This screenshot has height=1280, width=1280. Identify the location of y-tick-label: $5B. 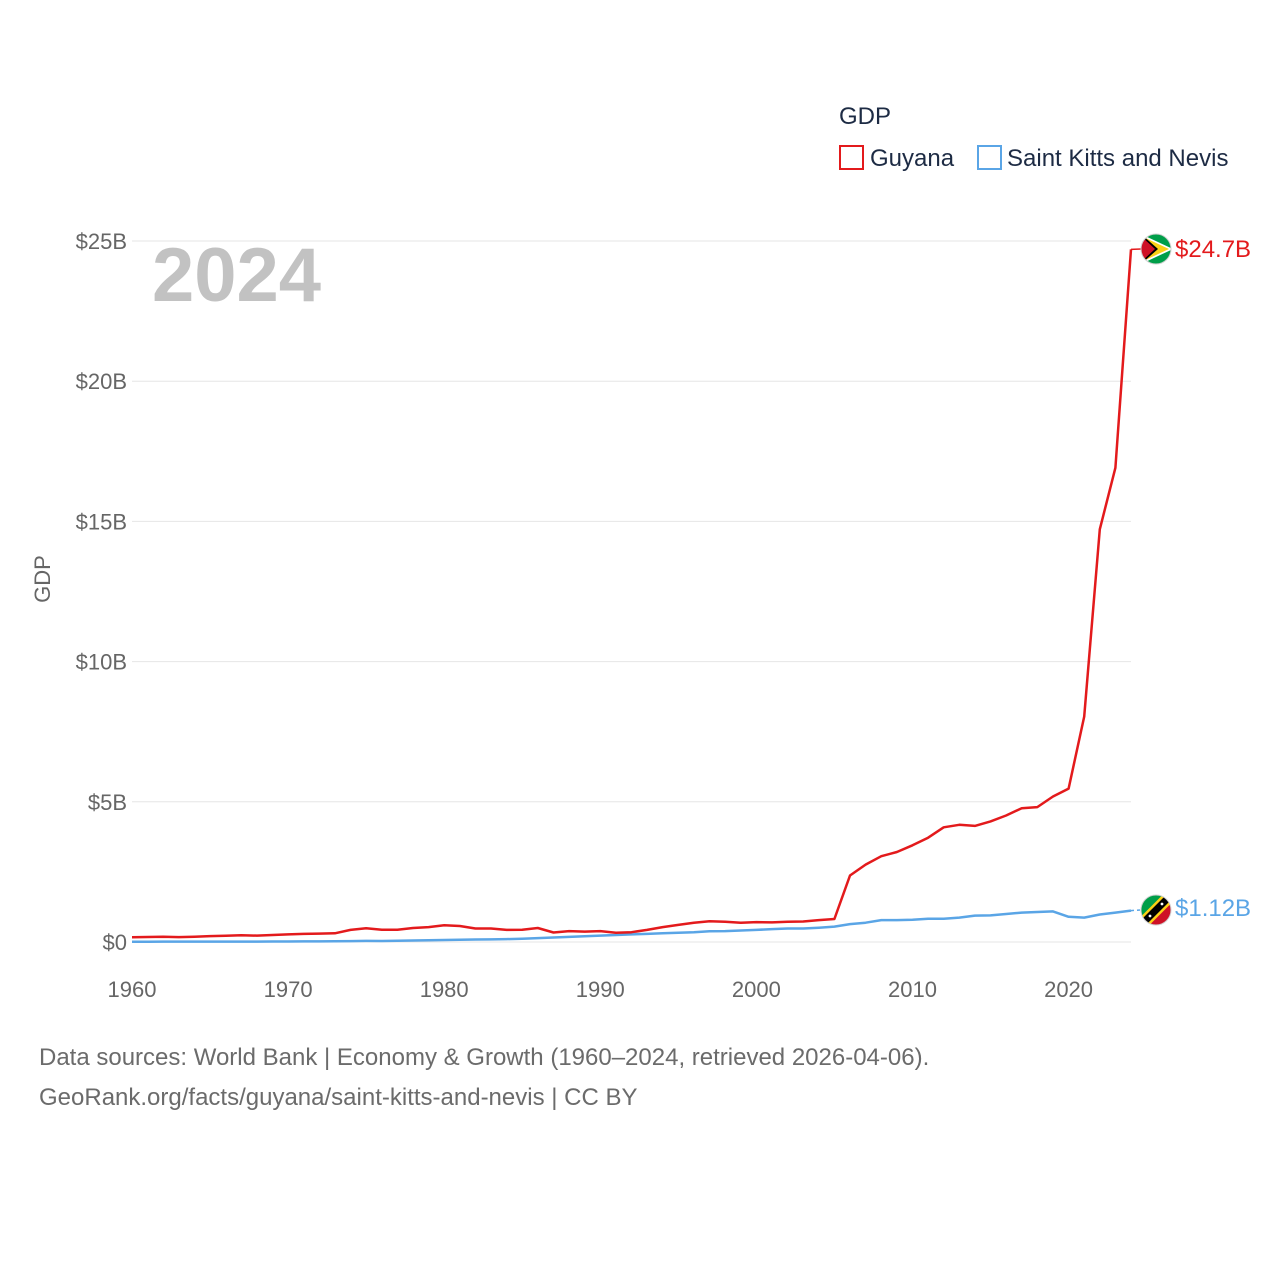
(107, 802).